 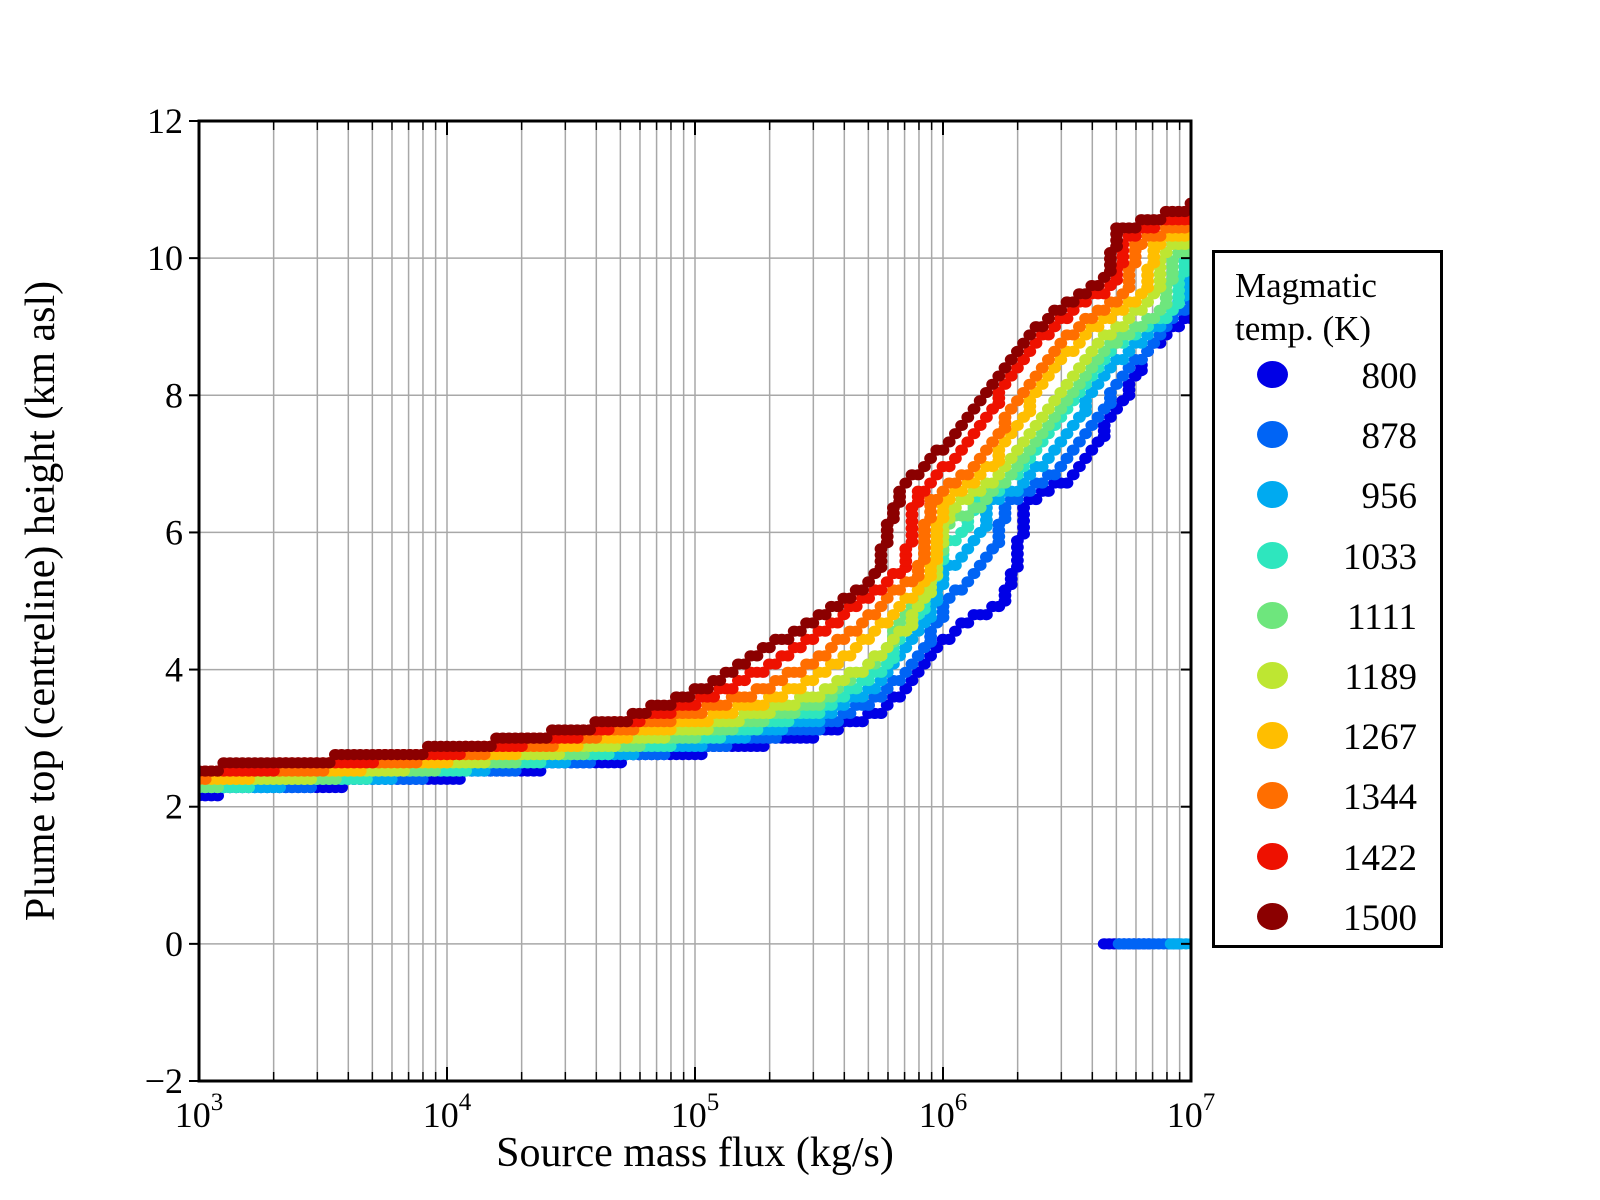 What do you see at coordinates (1327, 858) in the screenshot?
I see `legend-entry: 1422` at bounding box center [1327, 858].